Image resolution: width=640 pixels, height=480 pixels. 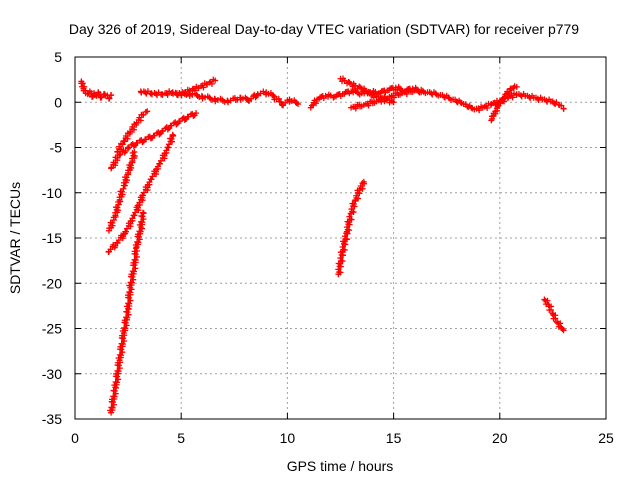 I want to click on y-tick-label: -20, so click(x=52, y=283).